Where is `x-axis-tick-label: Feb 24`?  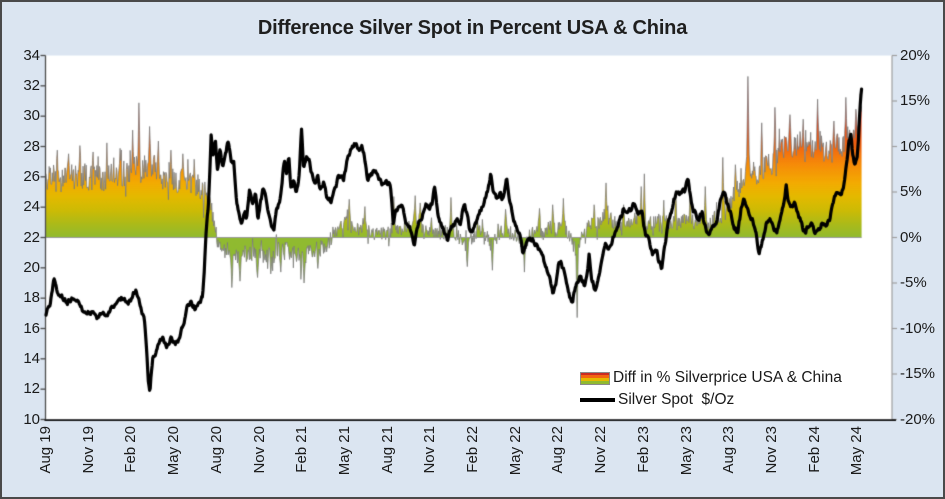
x-axis-tick-label: Feb 24 is located at coordinates (814, 449).